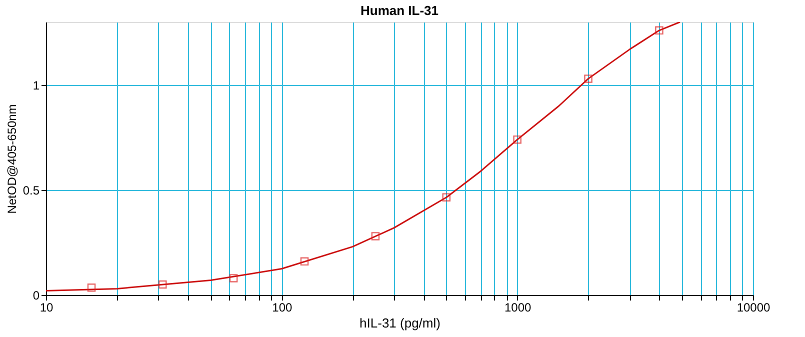 Image resolution: width=805 pixels, height=337 pixels. What do you see at coordinates (282, 307) in the screenshot?
I see `x-tick-label: 100` at bounding box center [282, 307].